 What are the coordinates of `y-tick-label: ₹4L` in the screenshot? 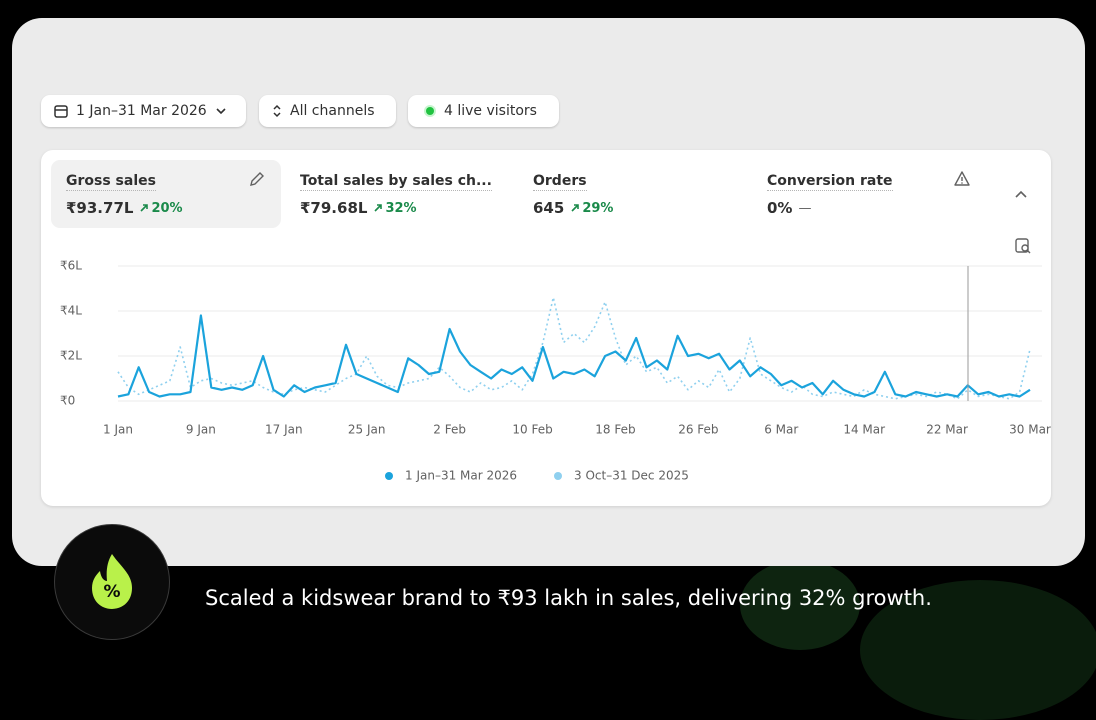 It's located at (71, 311).